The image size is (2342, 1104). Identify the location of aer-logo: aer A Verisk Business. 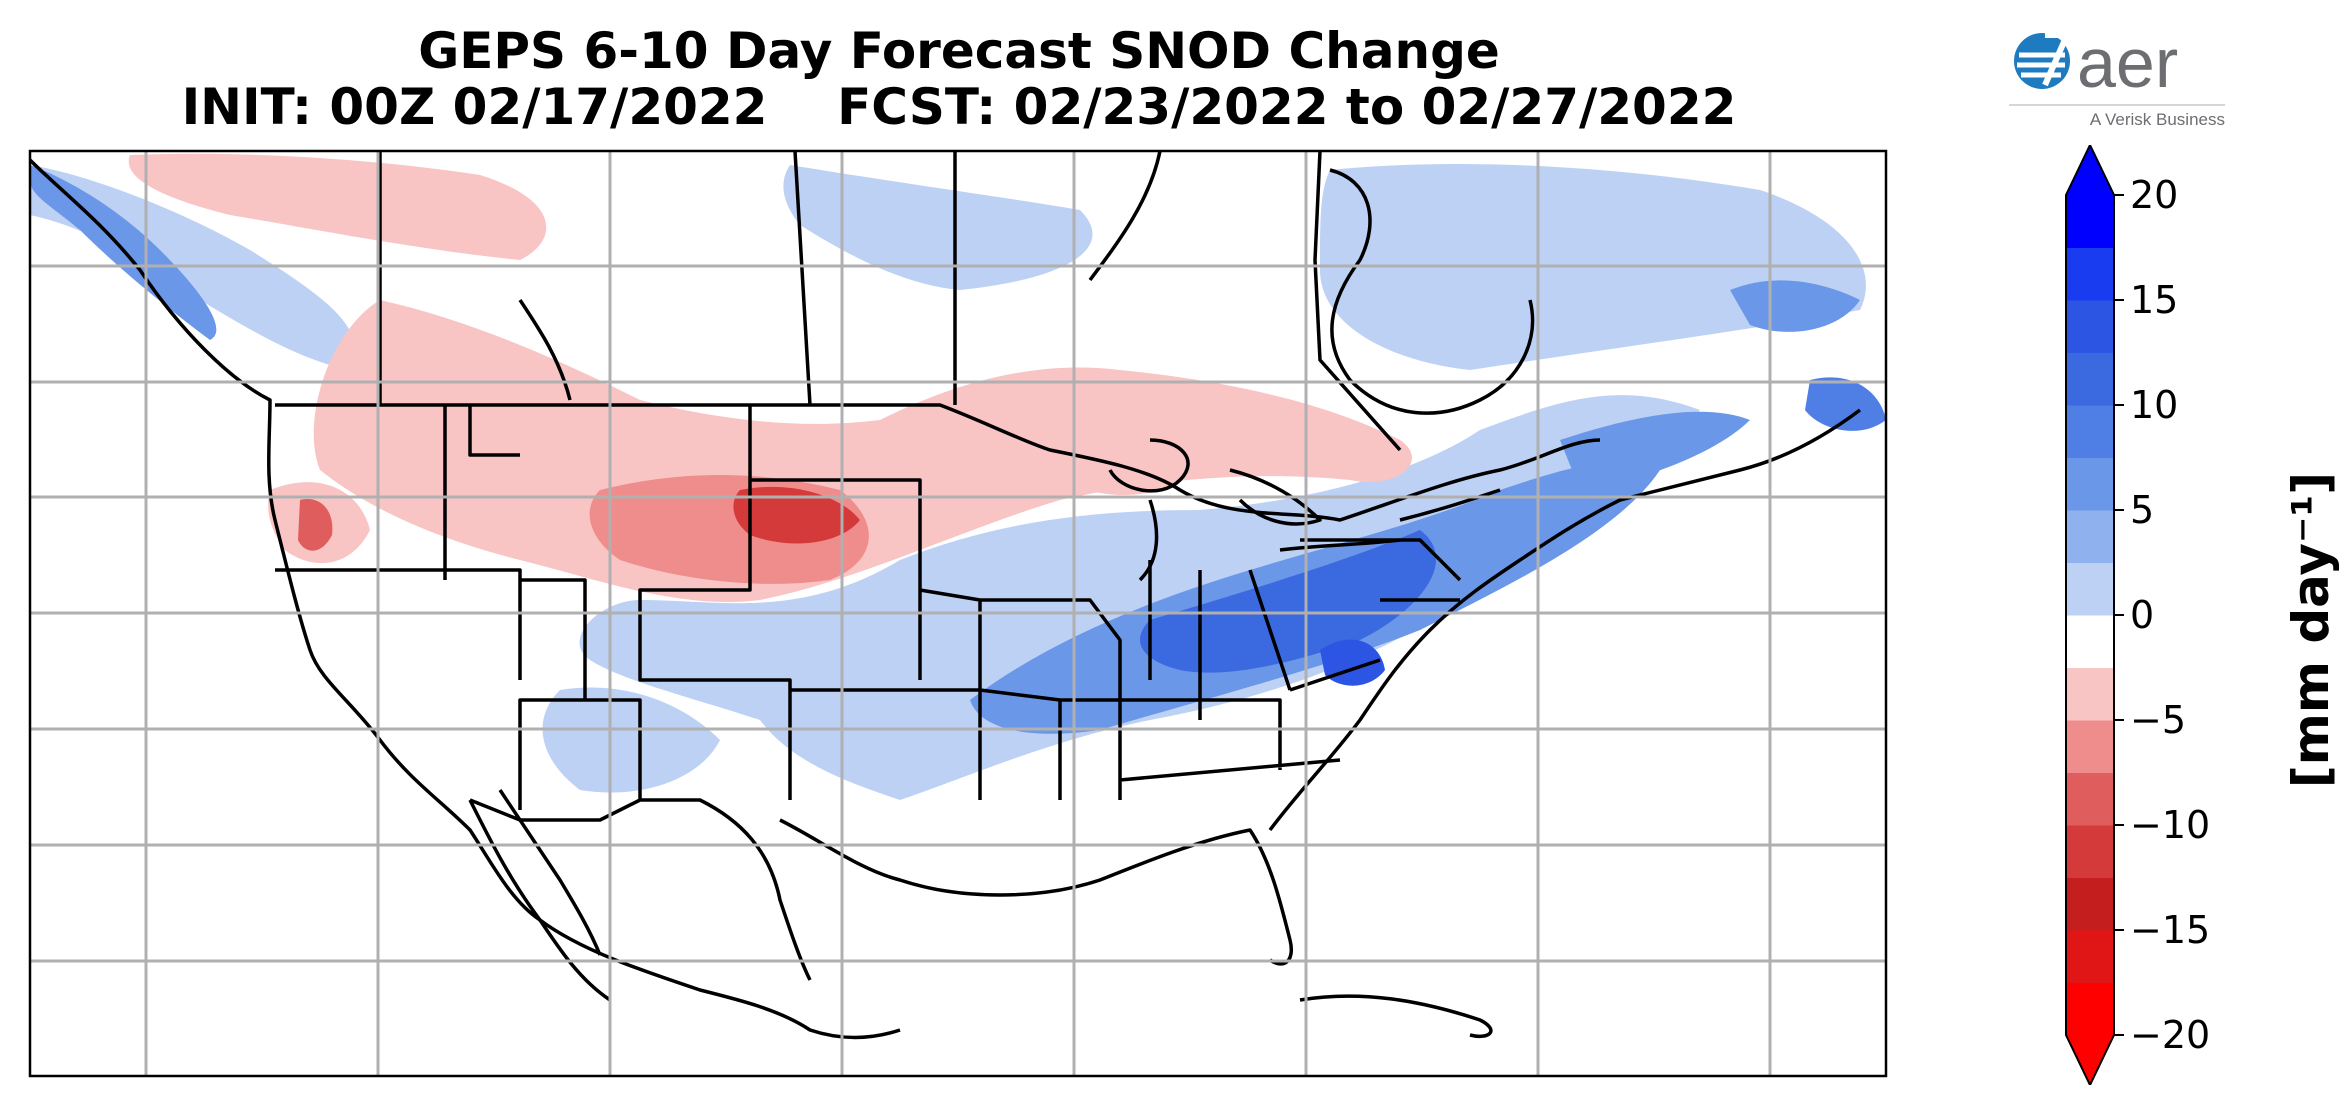
(2117, 77).